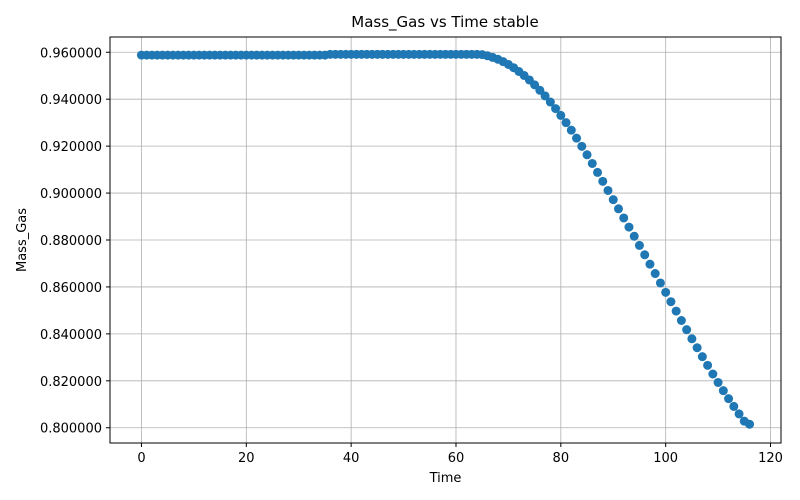 The image size is (800, 500). Describe the element at coordinates (71, 194) in the screenshot. I see `y-tick-label: 0.900000` at that location.